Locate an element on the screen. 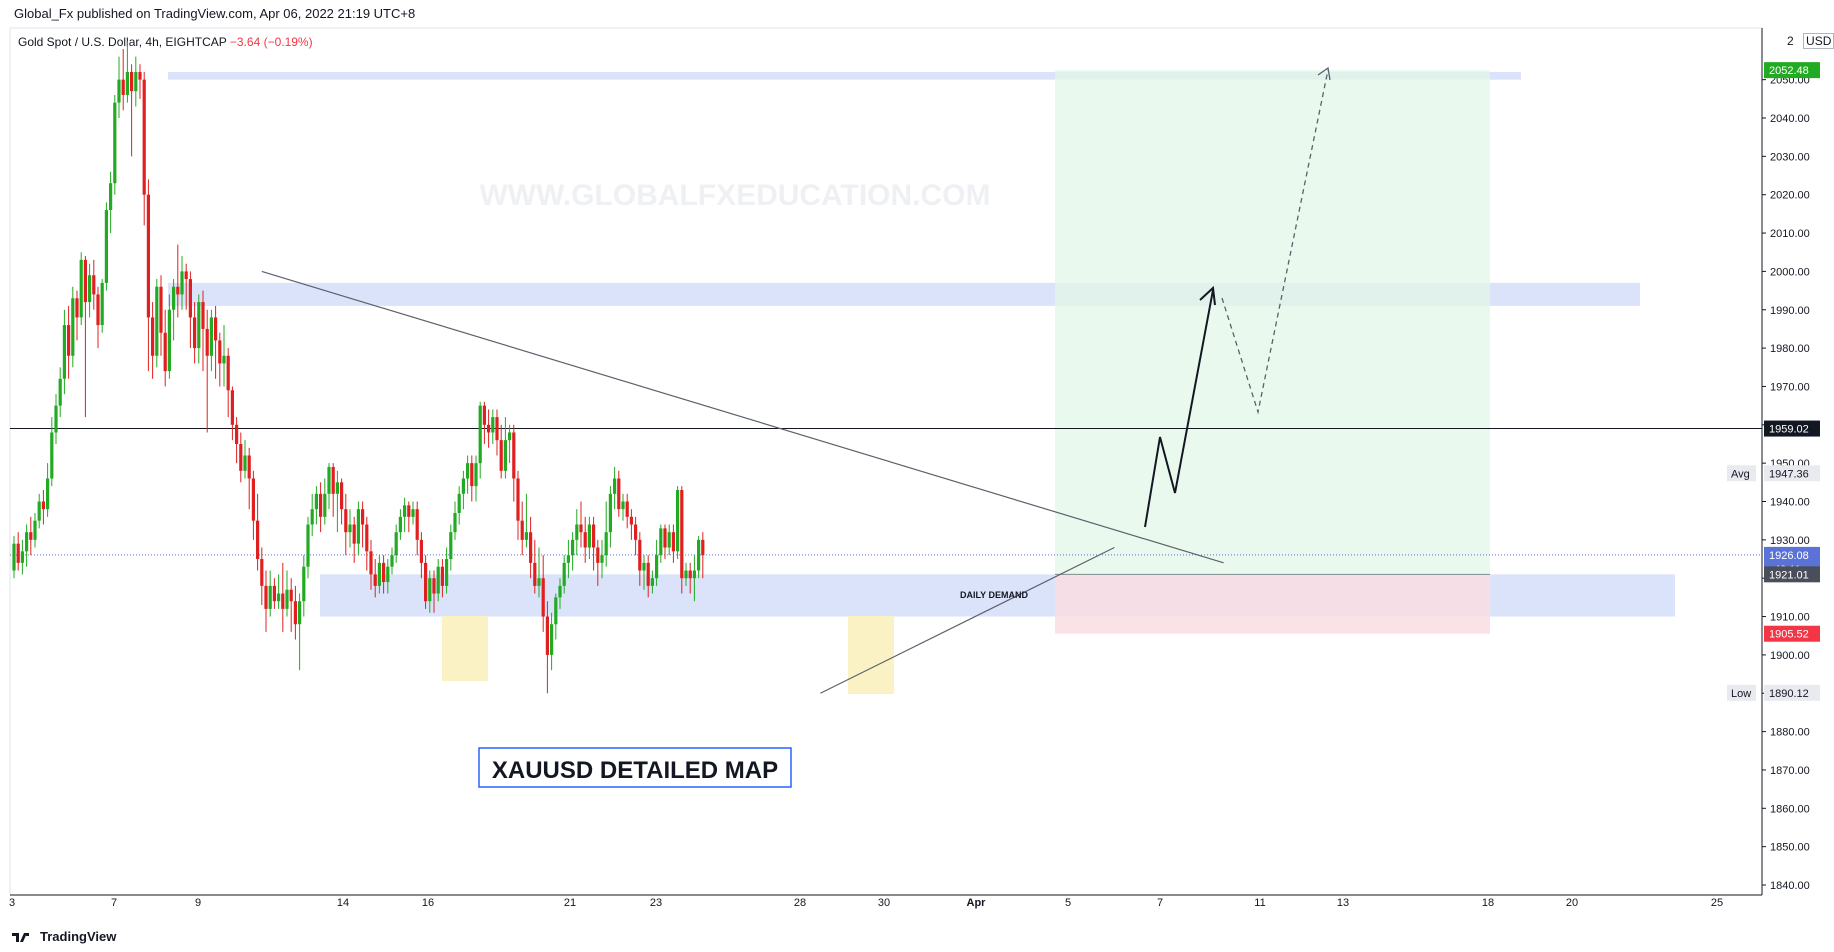 Image resolution: width=1834 pixels, height=952 pixels. price-label-target is located at coordinates (1792, 70).